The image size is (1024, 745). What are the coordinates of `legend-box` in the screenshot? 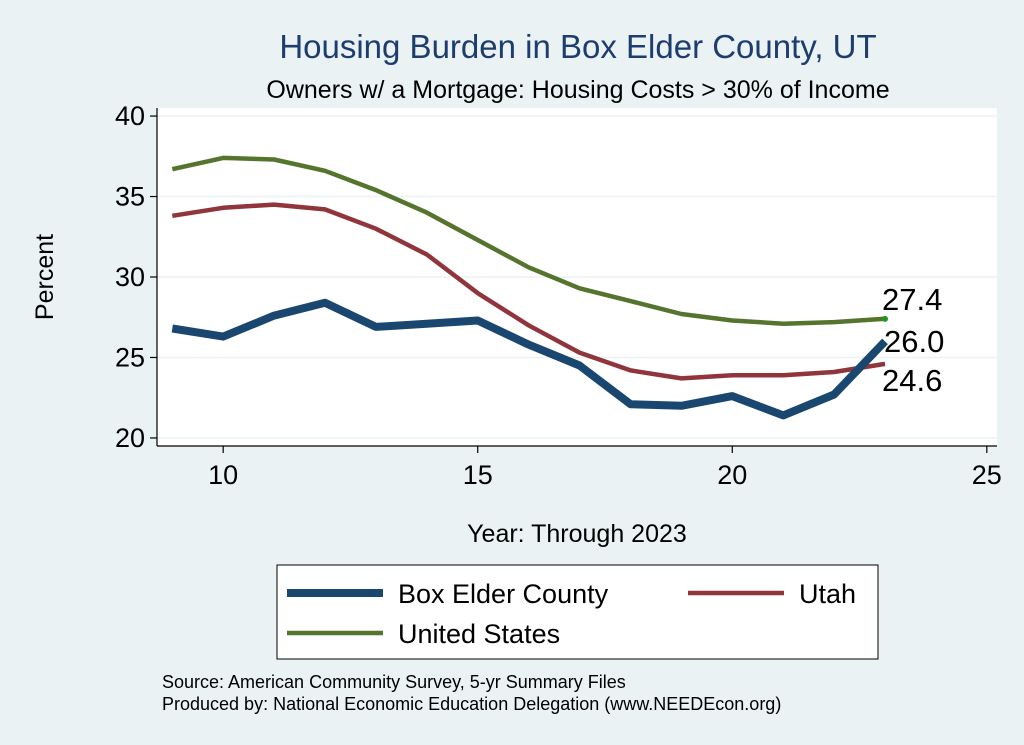 It's located at (577, 612).